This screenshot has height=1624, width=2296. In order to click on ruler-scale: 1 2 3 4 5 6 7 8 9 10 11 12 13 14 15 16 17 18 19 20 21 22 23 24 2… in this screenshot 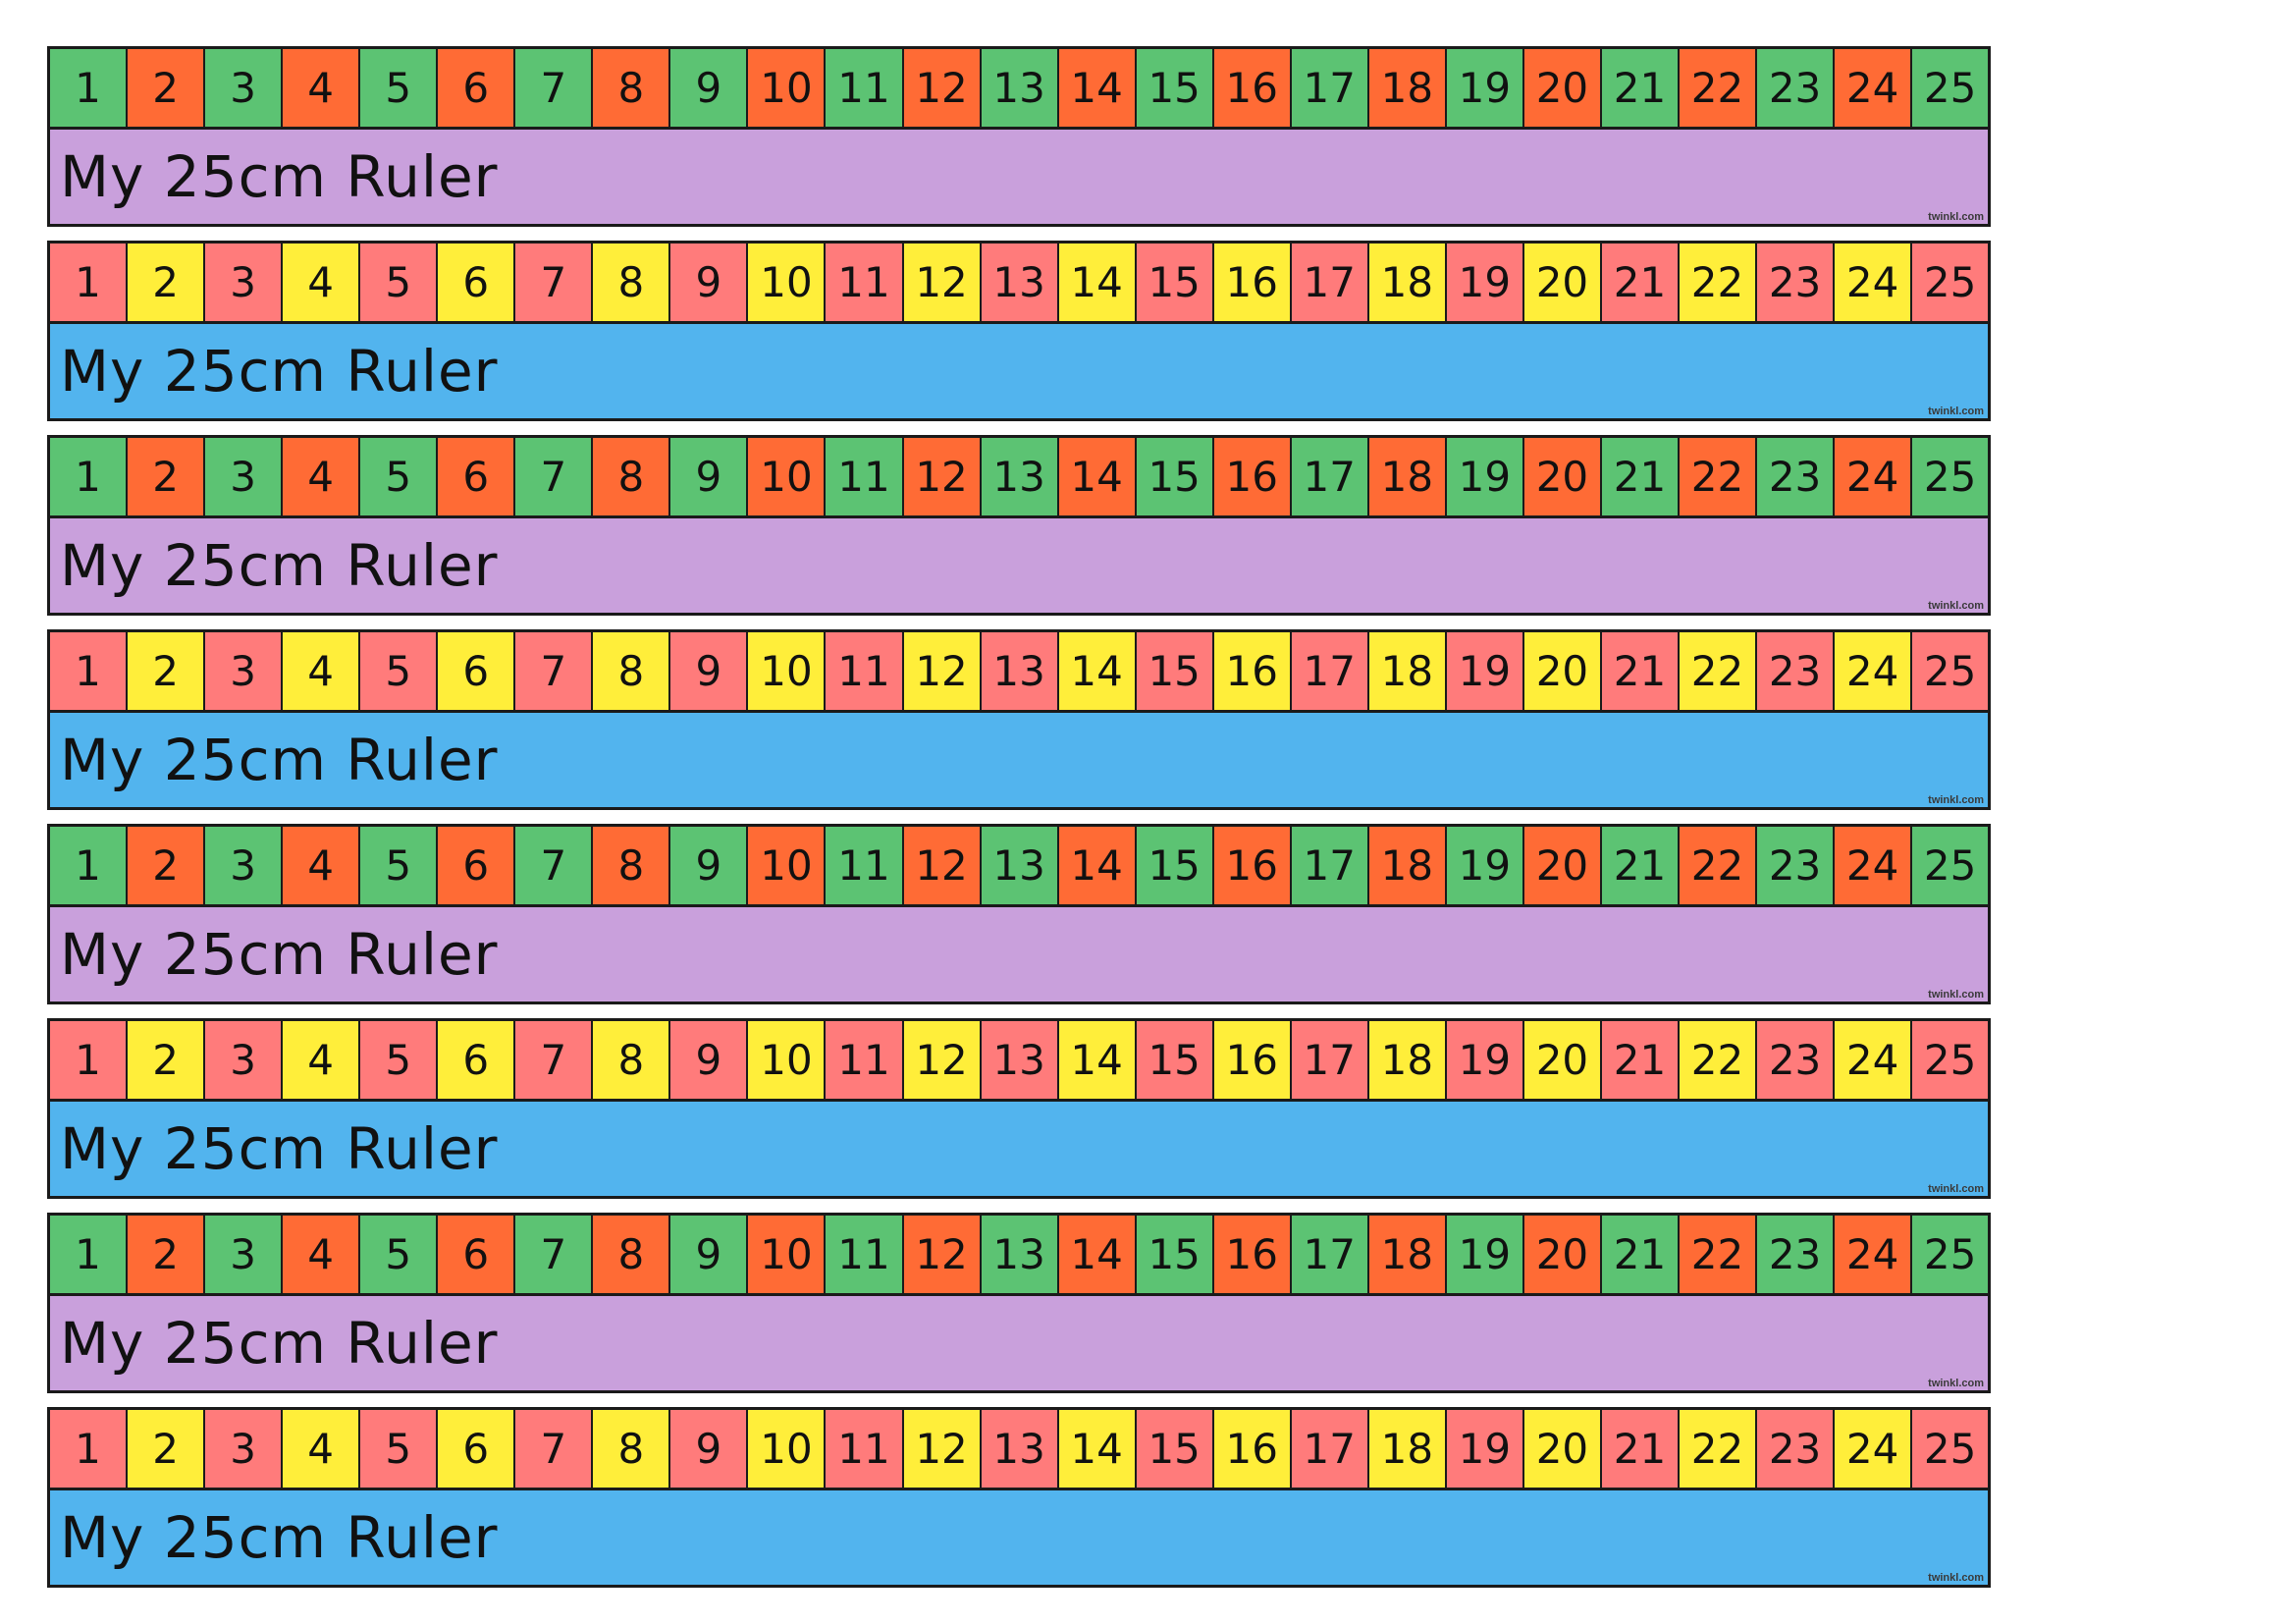, I will do `click(1019, 1256)`.